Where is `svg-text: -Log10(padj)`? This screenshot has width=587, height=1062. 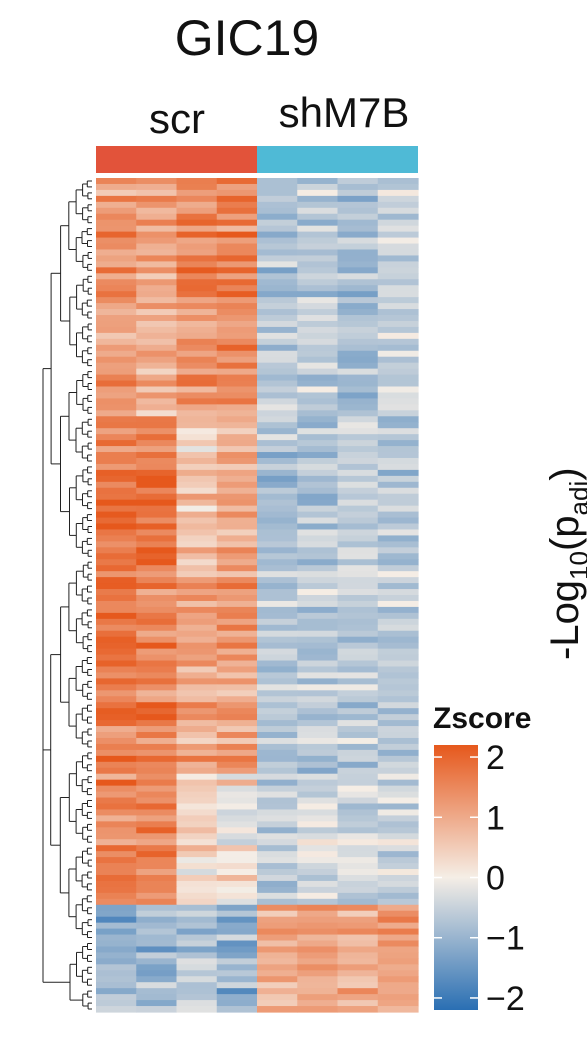 svg-text: -Log10(padj) is located at coordinates (565, 563).